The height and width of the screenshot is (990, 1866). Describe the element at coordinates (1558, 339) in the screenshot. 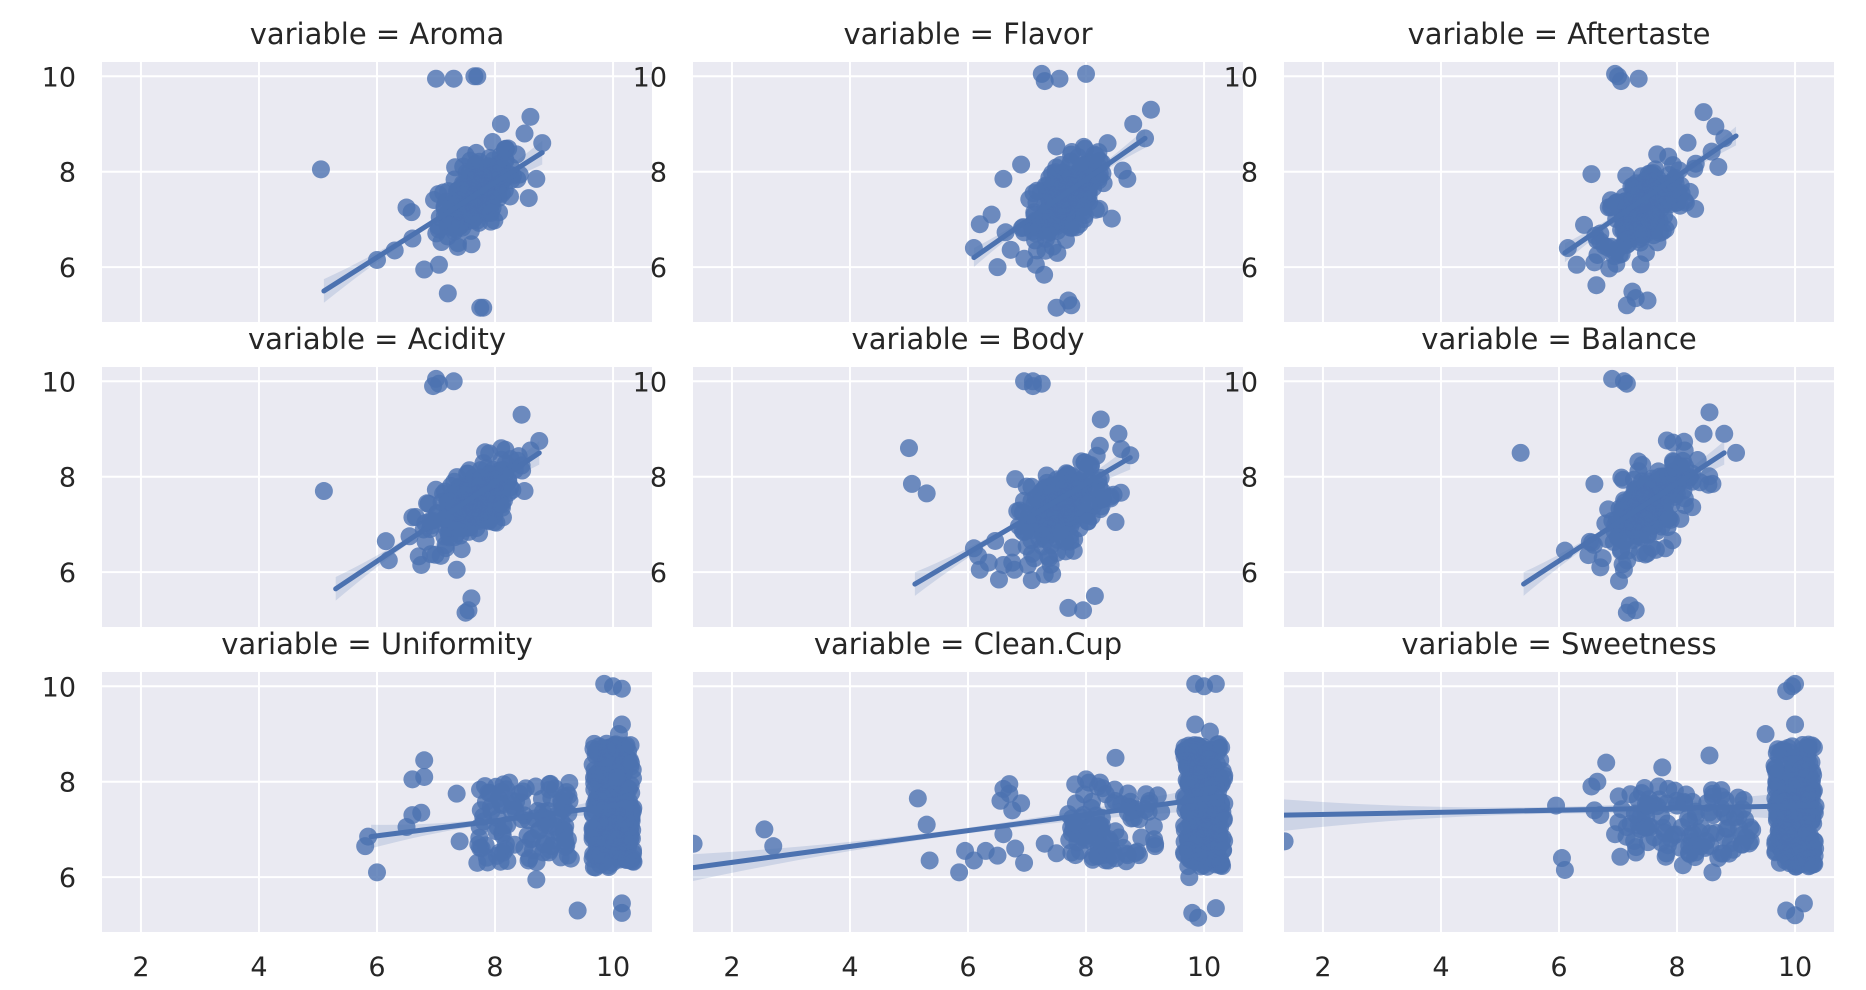

I see `panel-title: variable = Balance` at that location.